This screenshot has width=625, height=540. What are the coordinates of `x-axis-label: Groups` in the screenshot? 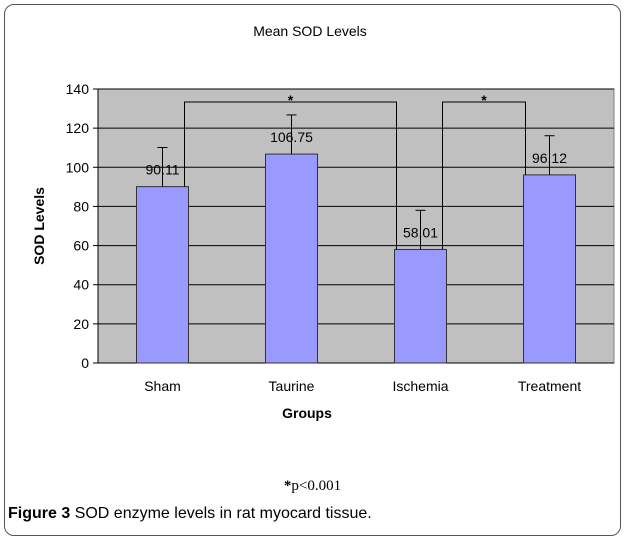 It's located at (307, 413).